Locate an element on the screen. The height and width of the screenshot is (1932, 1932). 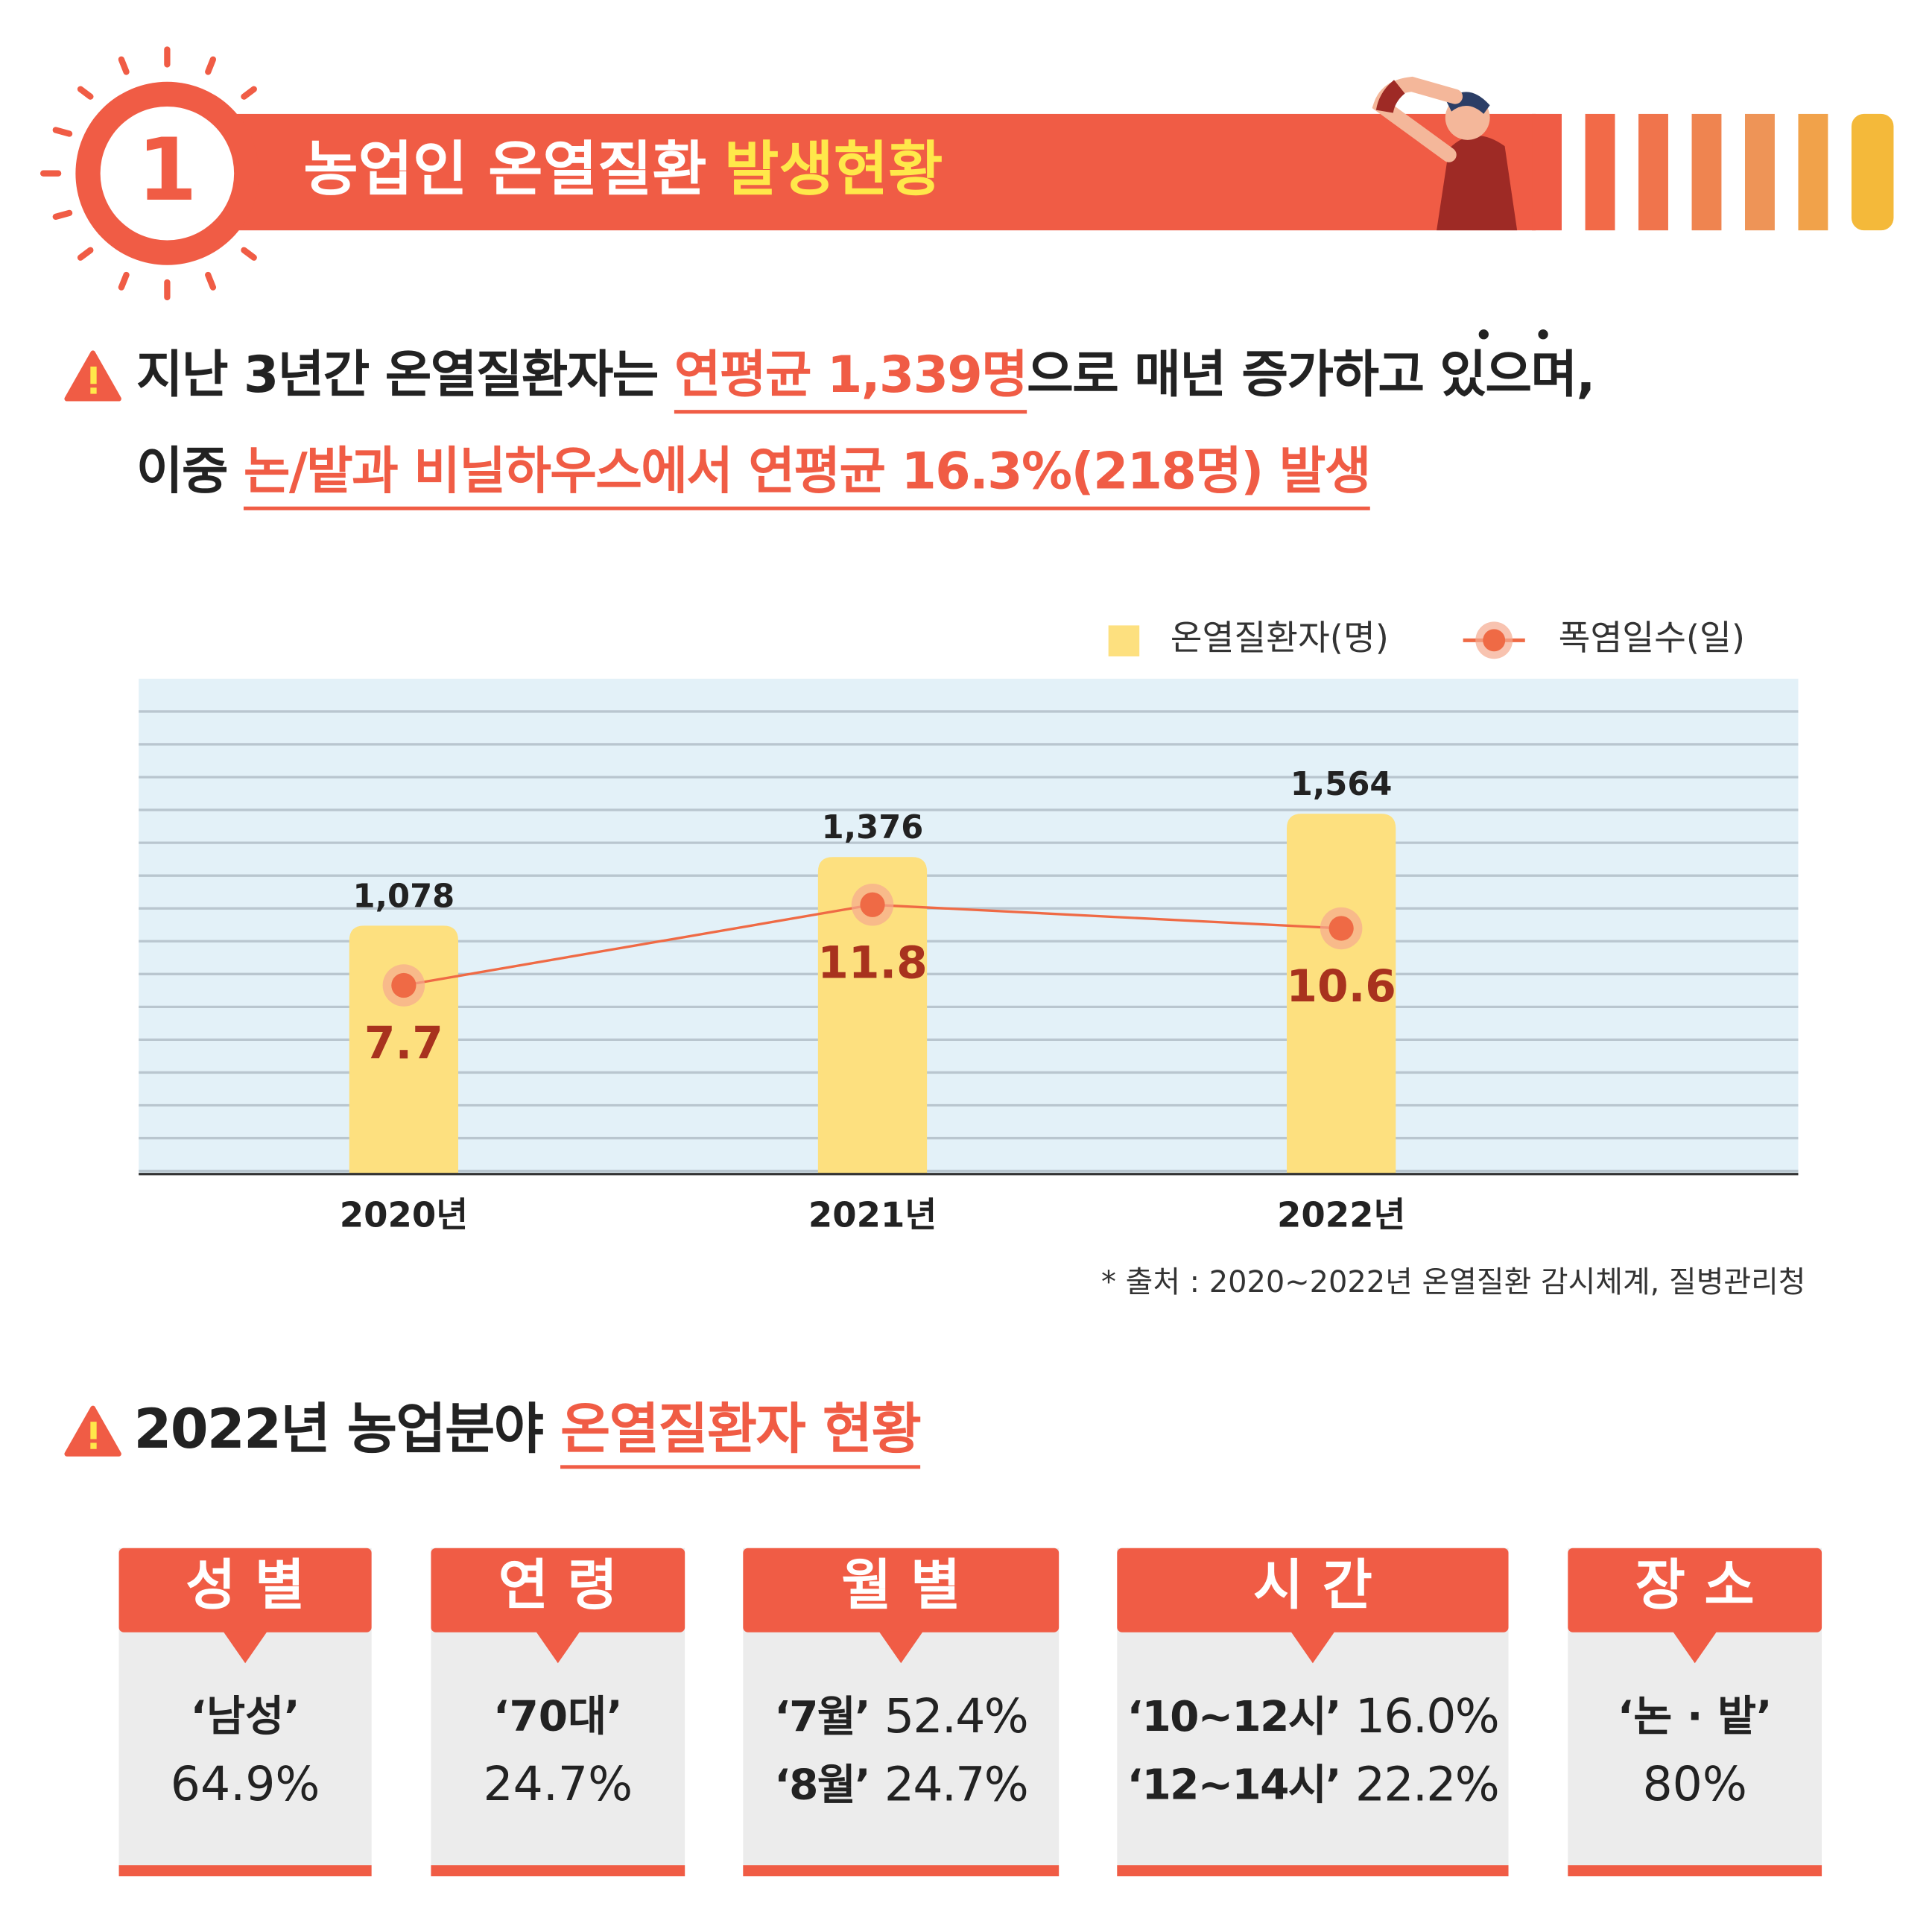
card: 장 소 ‘논 · 밭’ 80% is located at coordinates (1695, 1712).